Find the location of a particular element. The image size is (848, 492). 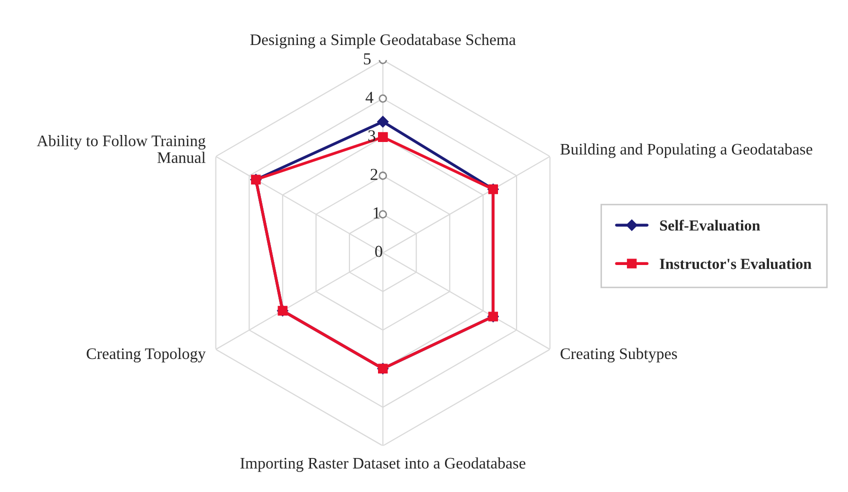

spoke-label: Creating Subtypes is located at coordinates (618, 355).